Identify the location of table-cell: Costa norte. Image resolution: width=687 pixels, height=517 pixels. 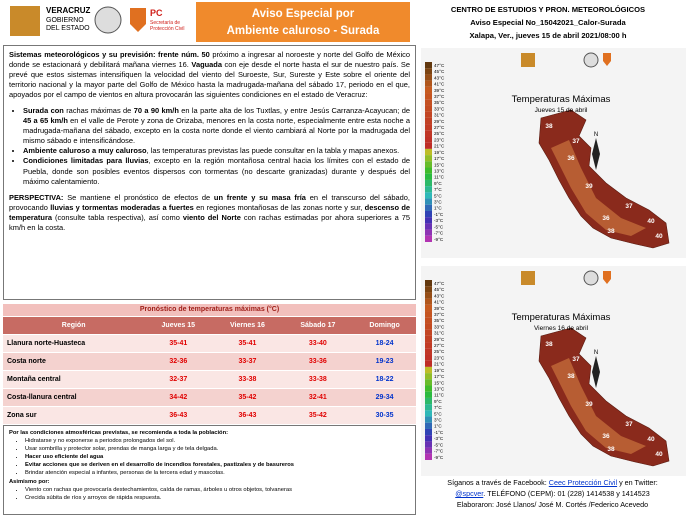
(74, 361).